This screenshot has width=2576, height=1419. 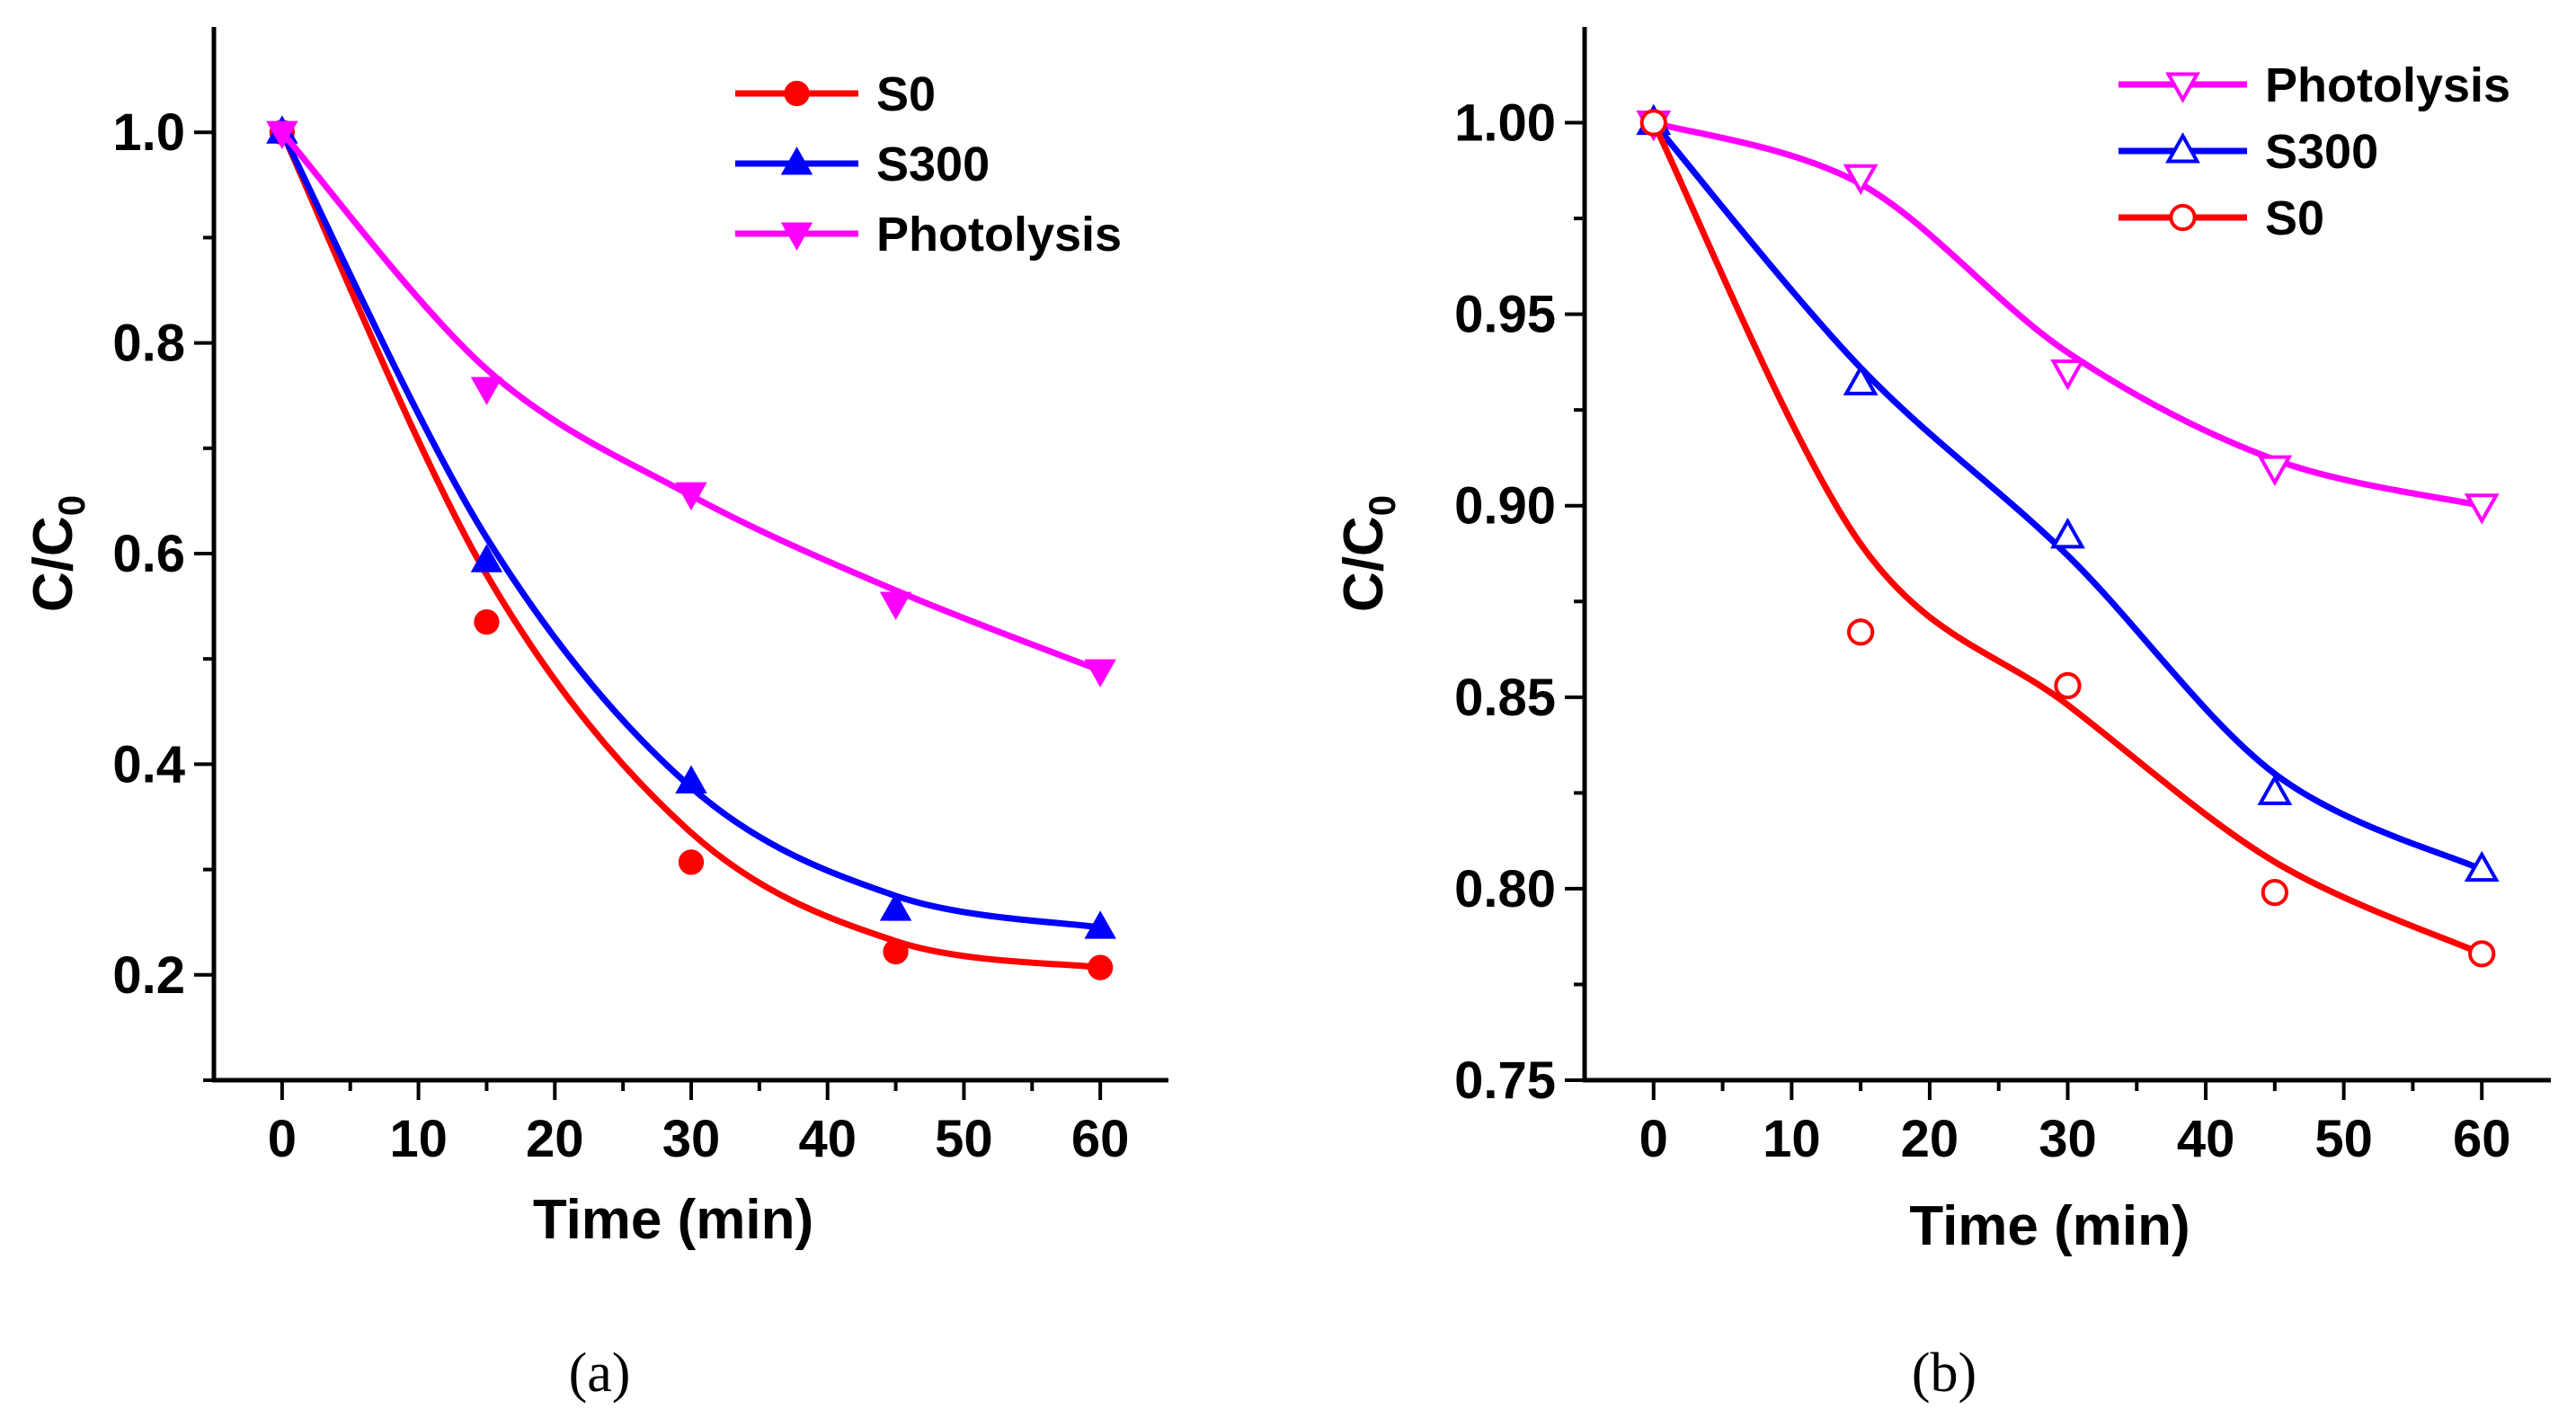 I want to click on legend: S0 S300 Photolysis, so click(x=928, y=164).